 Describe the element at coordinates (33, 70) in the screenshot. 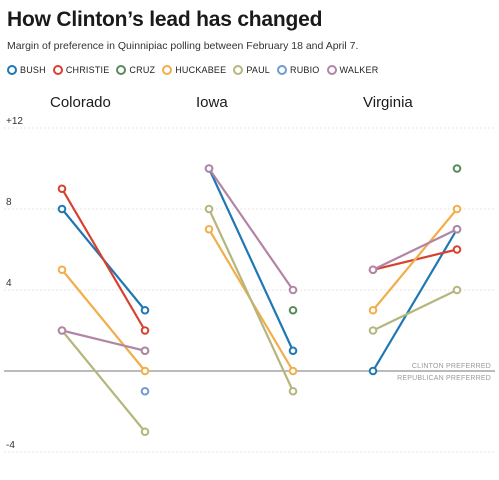

I see `legend-label: BUSH` at that location.